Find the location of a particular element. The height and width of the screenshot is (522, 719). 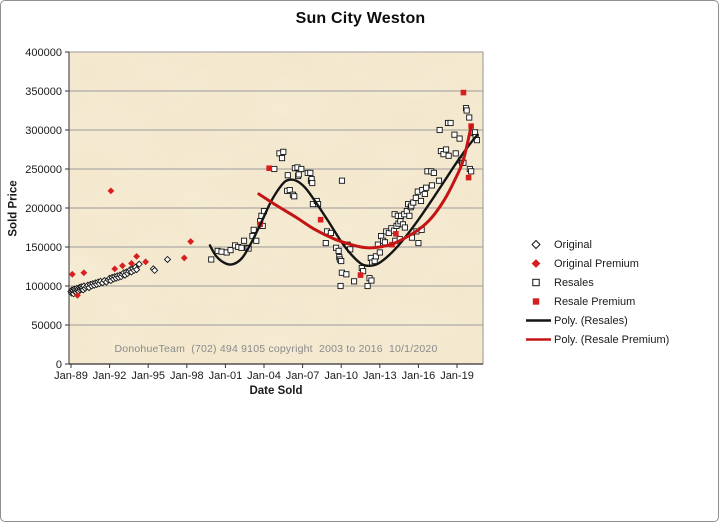

x-tick-label: Jan-16 is located at coordinates (419, 376).